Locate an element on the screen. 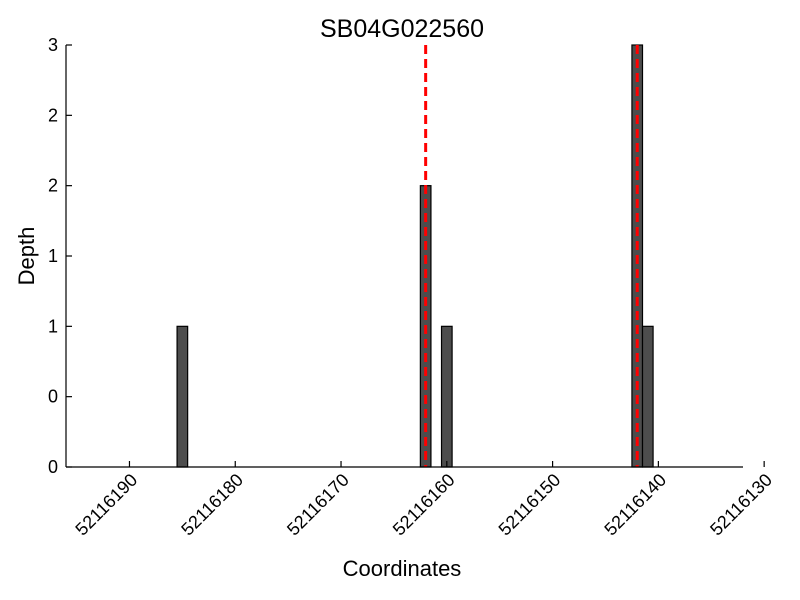 The image size is (800, 600). y-axis-label: Depth is located at coordinates (26, 256).